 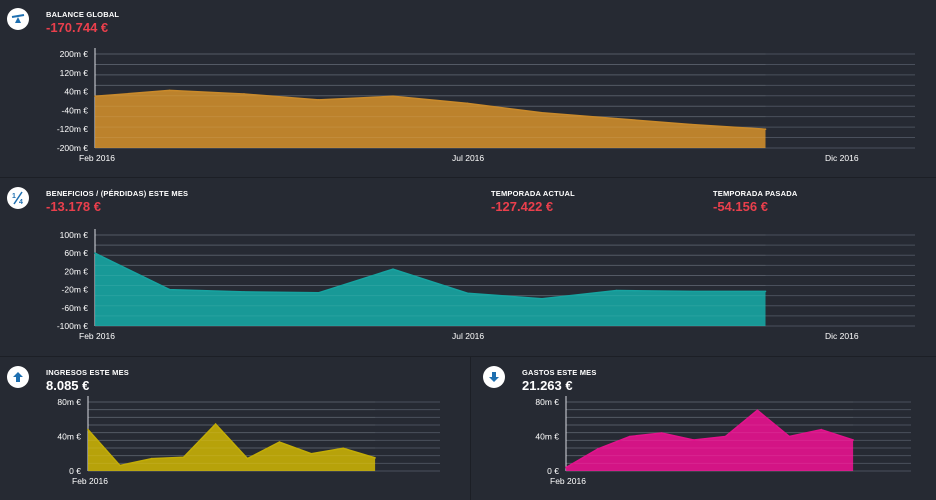 What do you see at coordinates (547, 385) in the screenshot?
I see `expenses-value: 21.263 €` at bounding box center [547, 385].